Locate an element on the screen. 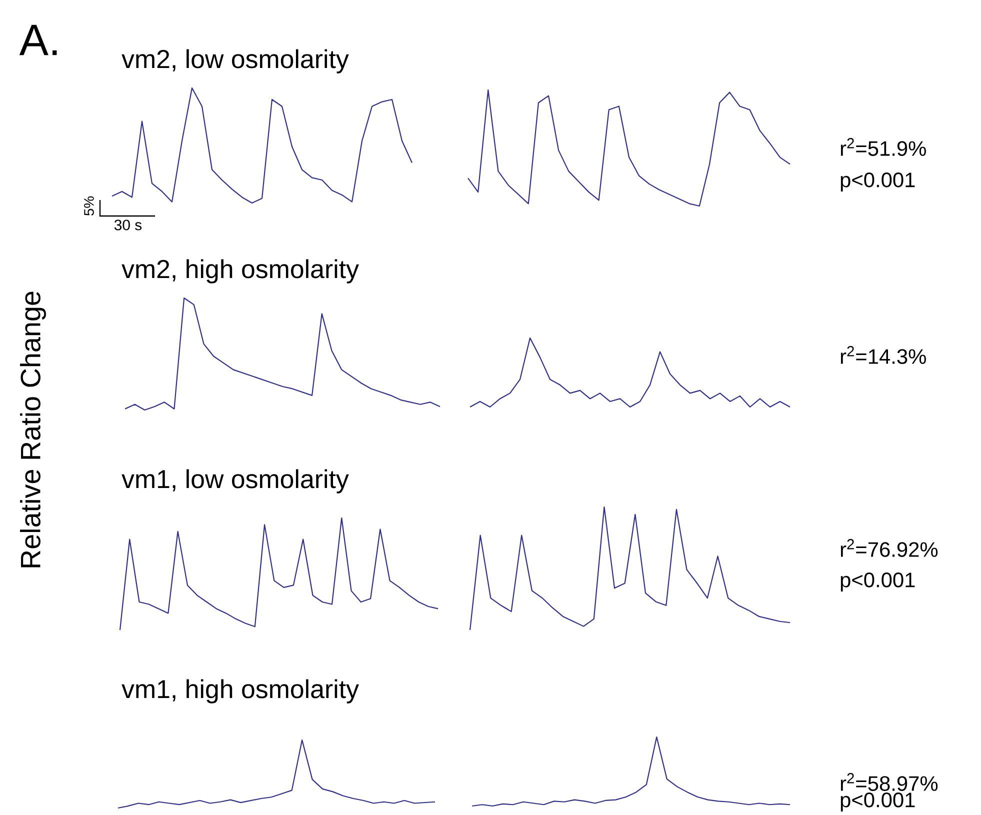 This screenshot has height=815, width=981. chart-title: vm1, high osmolarity is located at coordinates (240, 691).